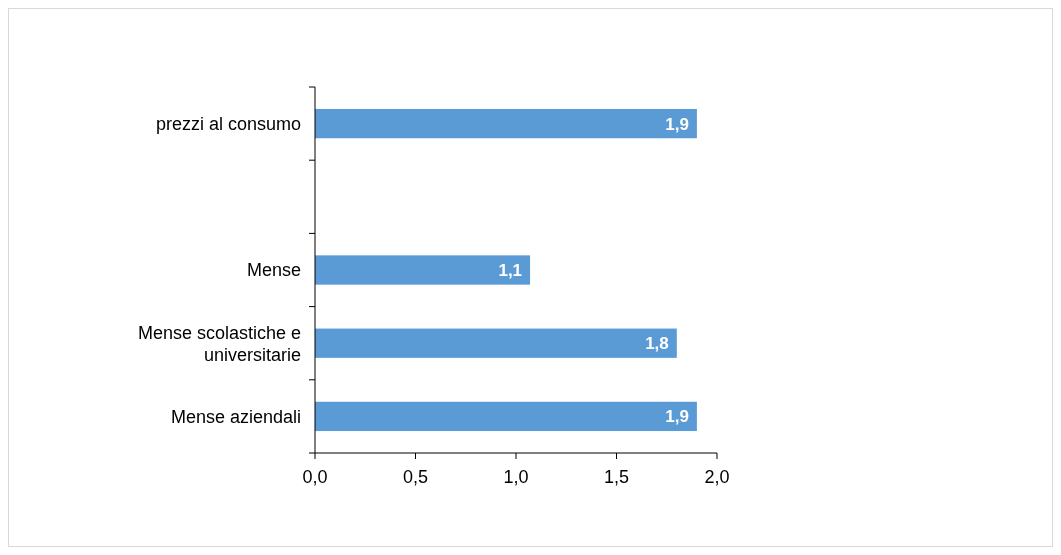 This screenshot has height=555, width=1061. What do you see at coordinates (657, 344) in the screenshot?
I see `data-label: 1,8` at bounding box center [657, 344].